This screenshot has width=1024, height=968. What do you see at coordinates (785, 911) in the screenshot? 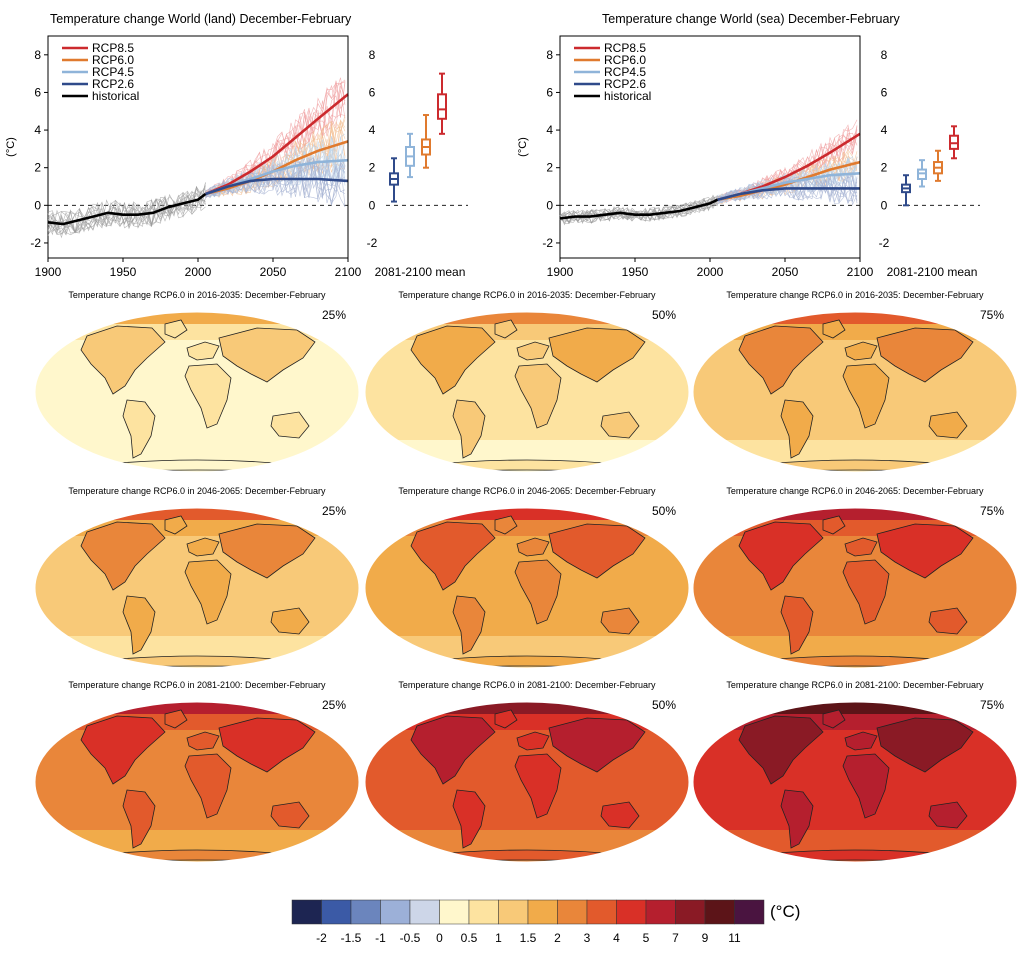
I see `colorbar-unit: (°C)` at bounding box center [785, 911].